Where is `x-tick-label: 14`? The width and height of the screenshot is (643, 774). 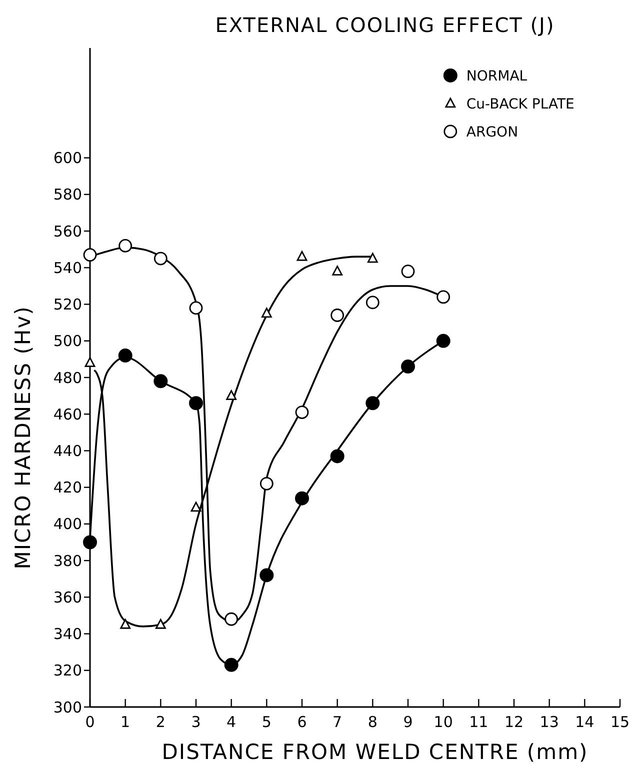
x-tick-label: 14 is located at coordinates (584, 722).